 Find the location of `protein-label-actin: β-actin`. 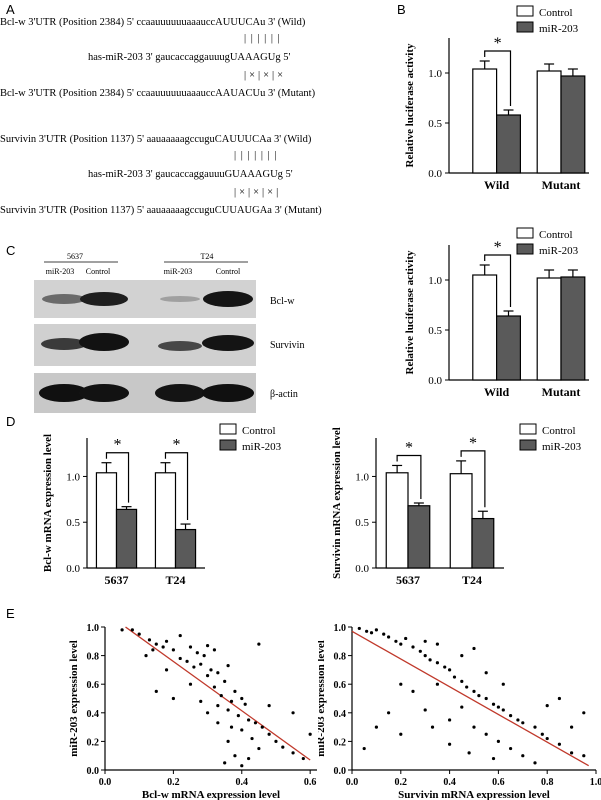

protein-label-actin: β-actin is located at coordinates (284, 394).